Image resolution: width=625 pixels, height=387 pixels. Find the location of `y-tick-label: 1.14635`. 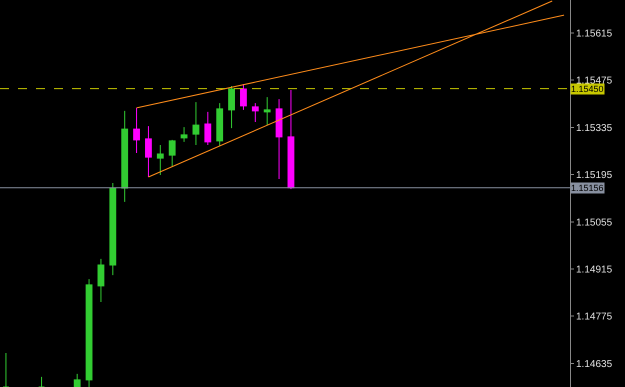

y-tick-label: 1.14635 is located at coordinates (594, 364).